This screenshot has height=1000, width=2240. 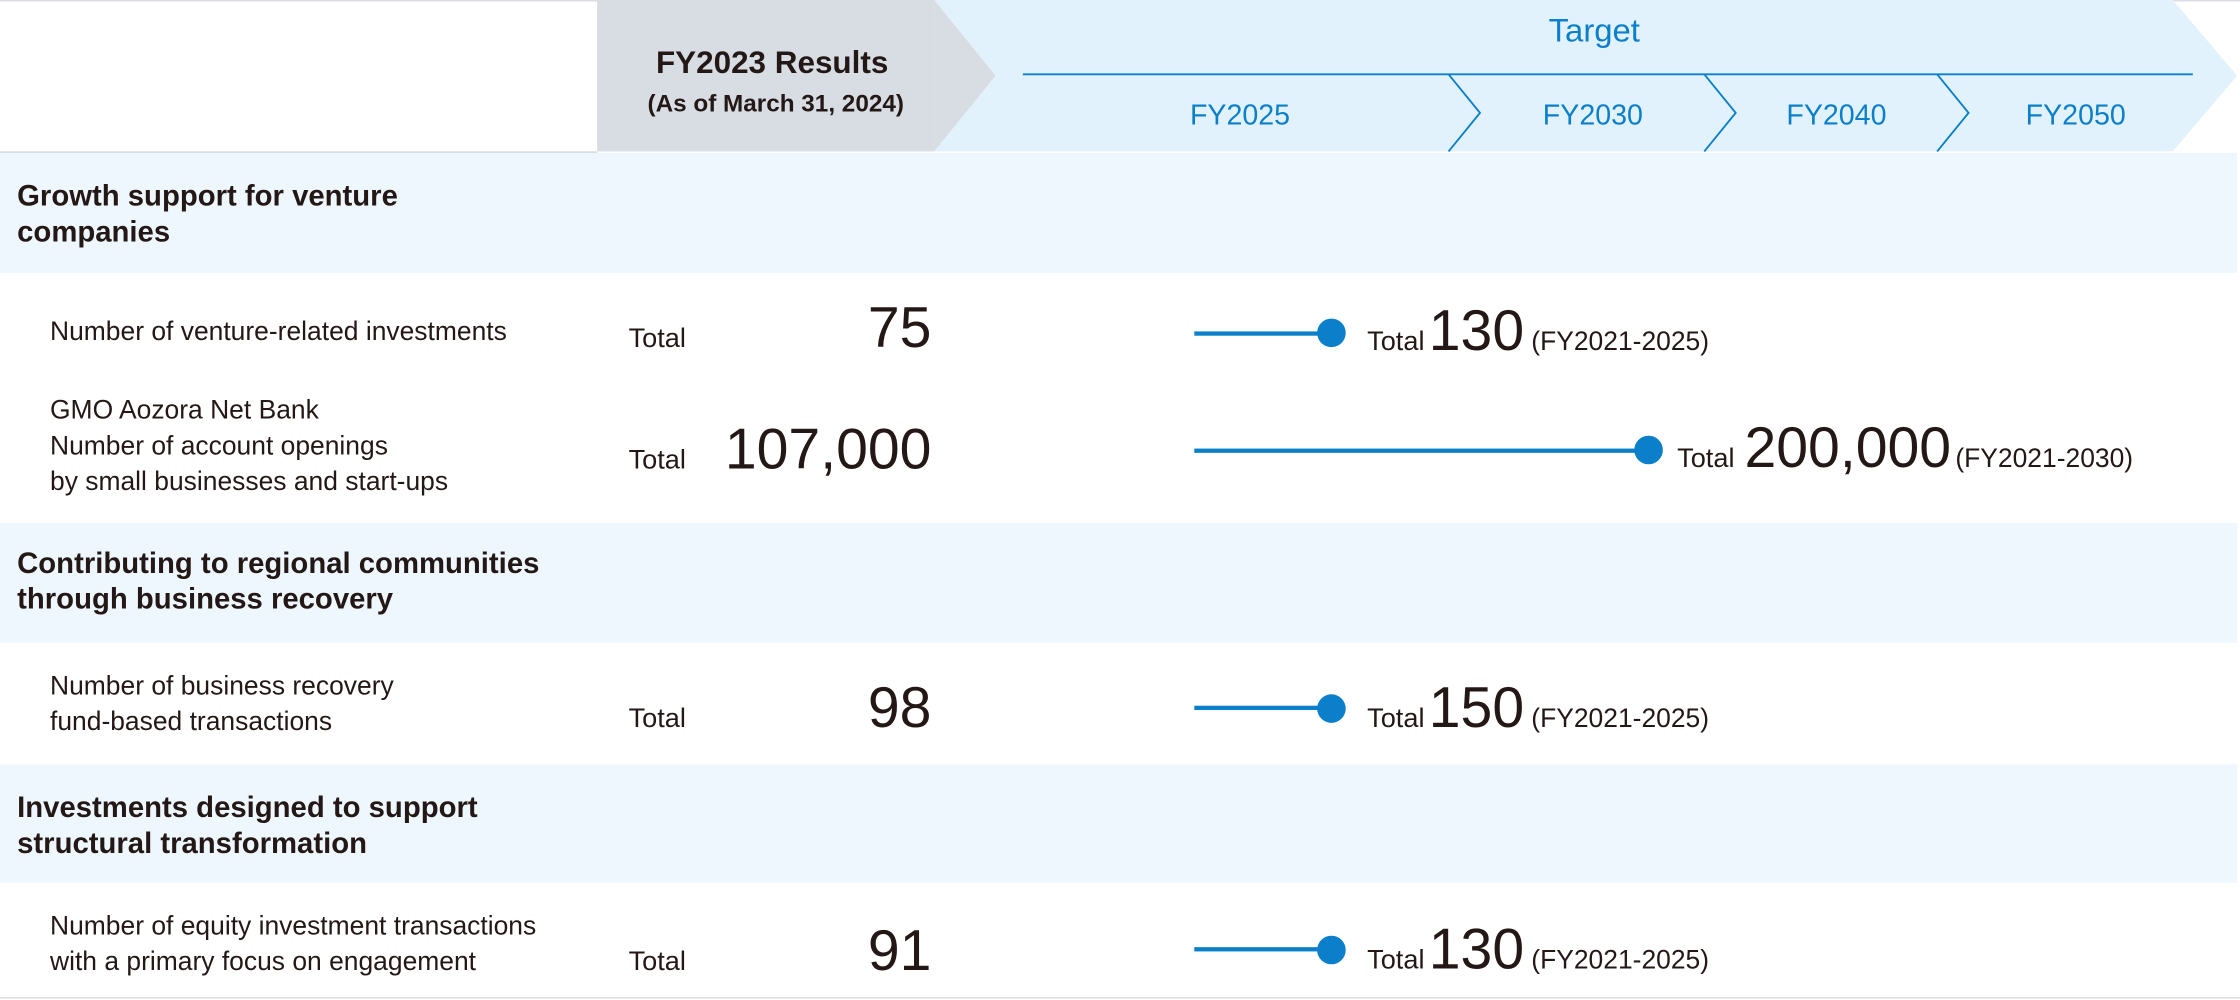 I want to click on metric-label: fund-based transactions, so click(x=191, y=720).